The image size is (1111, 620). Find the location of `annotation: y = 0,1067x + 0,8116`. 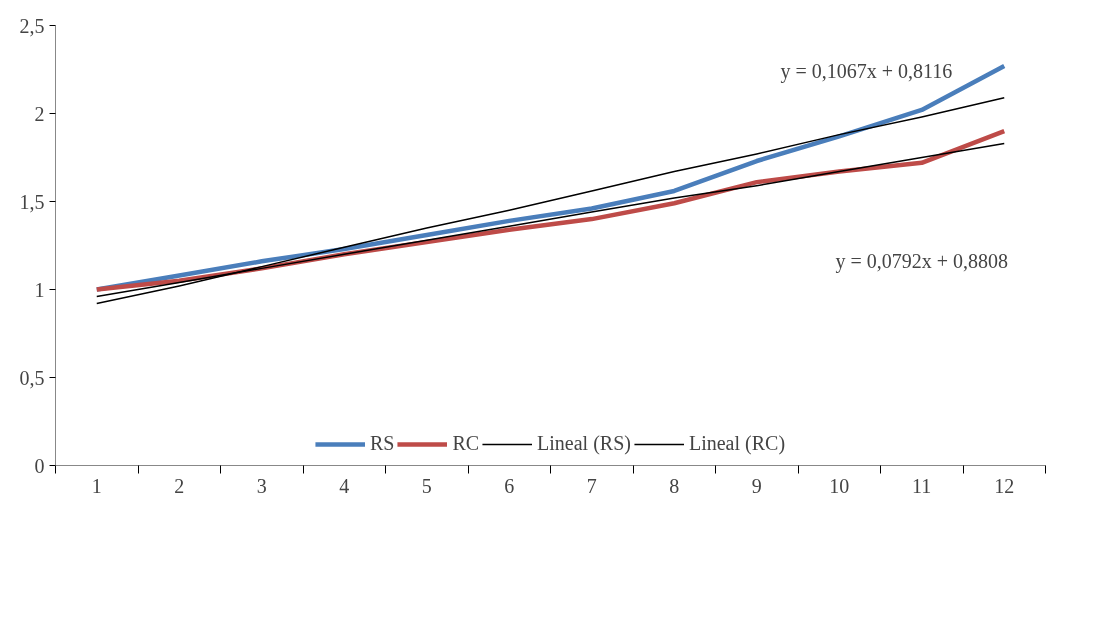

annotation: y = 0,1067x + 0,8116 is located at coordinates (866, 71).